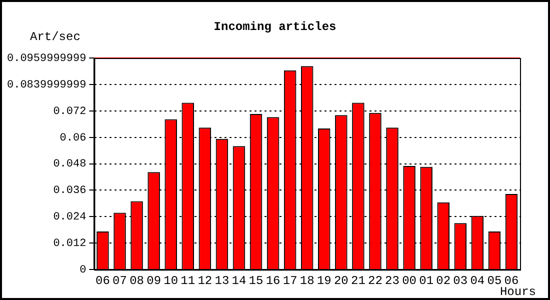  I want to click on x-tick-label: 02, so click(443, 281).